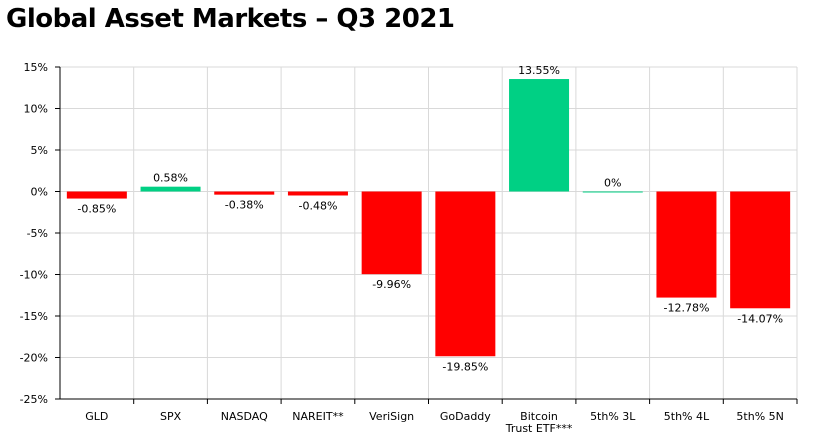 Image resolution: width=818 pixels, height=446 pixels. I want to click on data-label: -0.38%, so click(244, 205).